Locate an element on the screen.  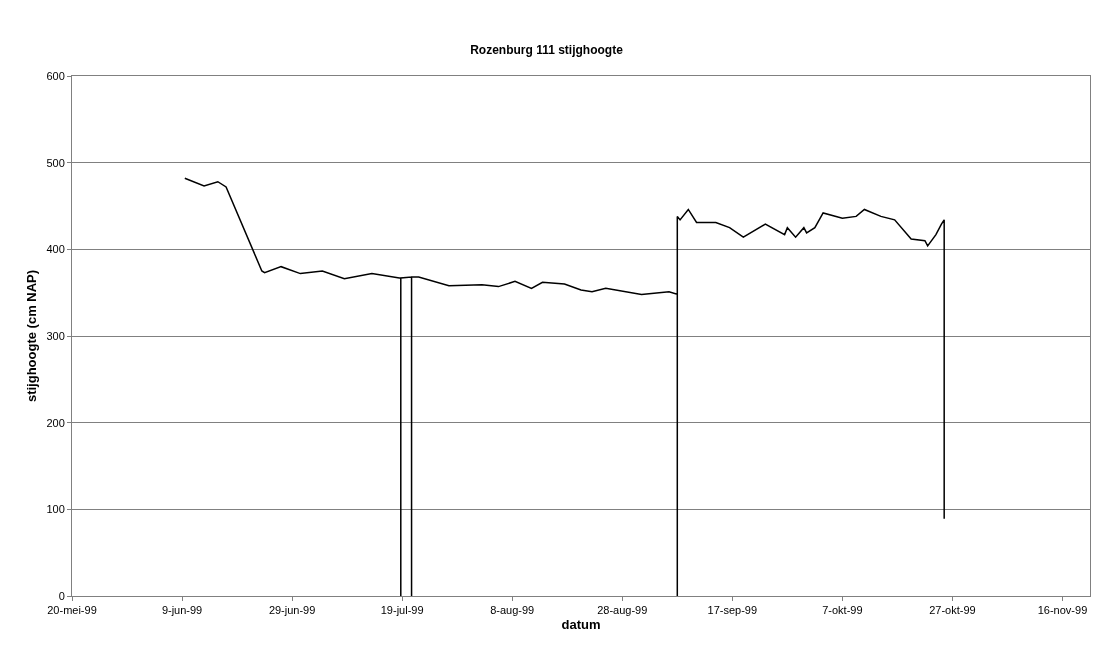
x-tick-label: 29-jun-99 is located at coordinates (292, 610).